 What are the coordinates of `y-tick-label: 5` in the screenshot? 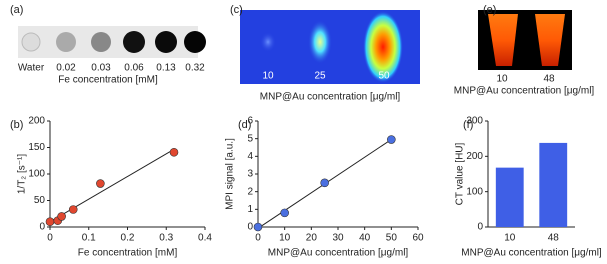 It's located at (250, 138).